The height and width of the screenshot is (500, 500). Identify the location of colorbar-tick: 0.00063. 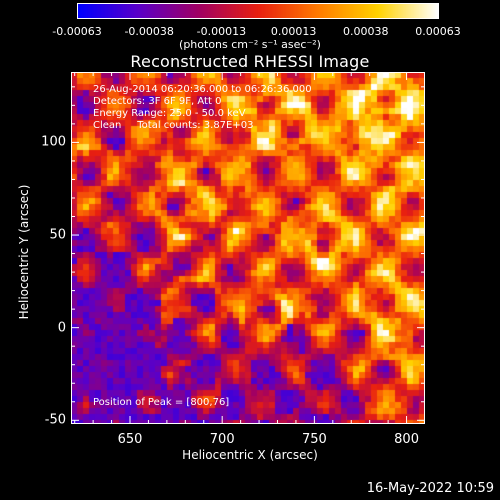
(438, 31).